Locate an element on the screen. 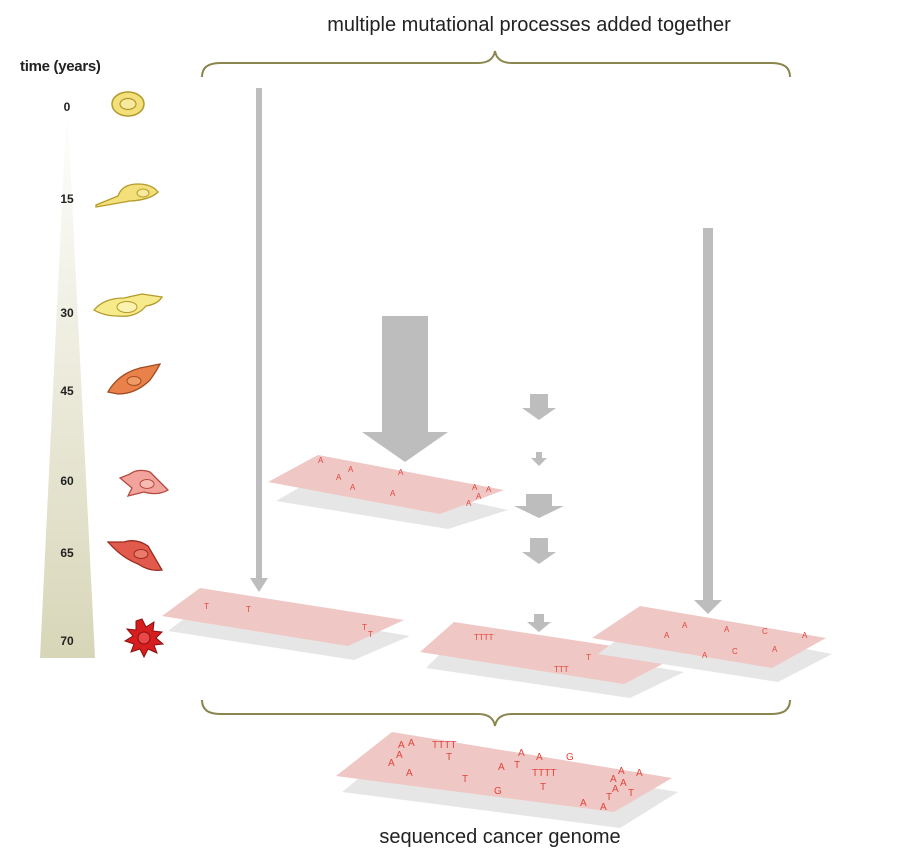 This screenshot has width=904, height=862. time-tick: 65 is located at coordinates (67, 553).